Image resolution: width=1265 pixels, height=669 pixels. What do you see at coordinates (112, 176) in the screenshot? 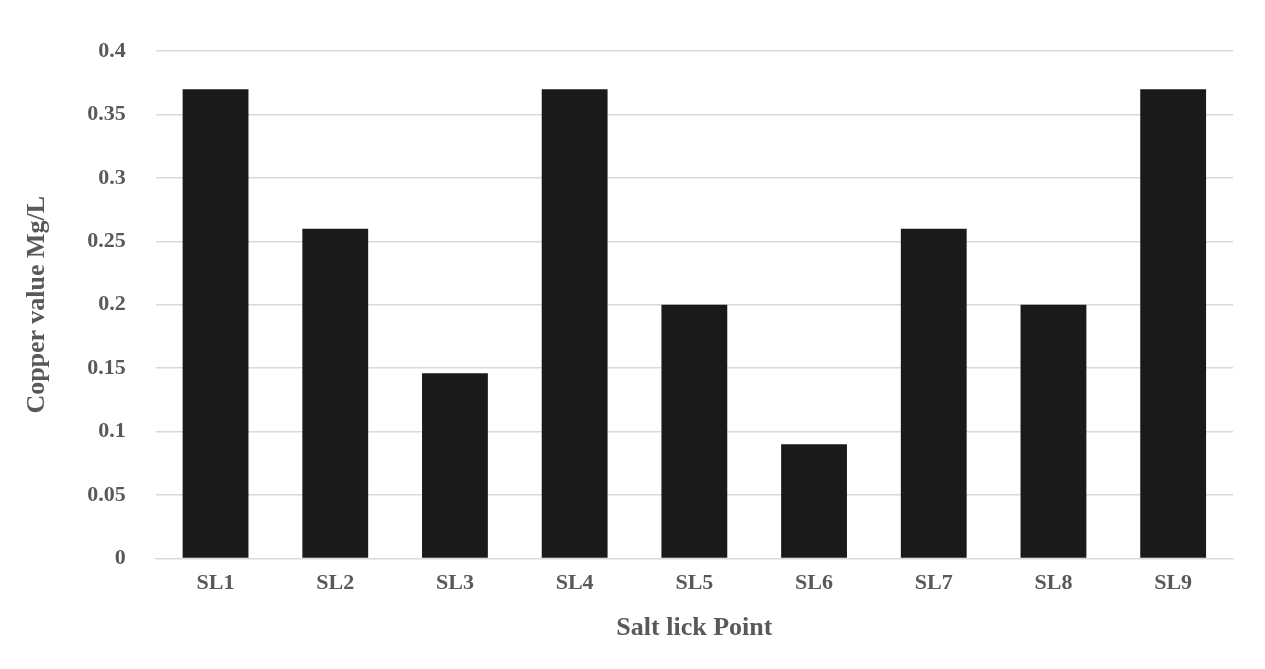
I see `y-tick-label: 0.3` at bounding box center [112, 176].